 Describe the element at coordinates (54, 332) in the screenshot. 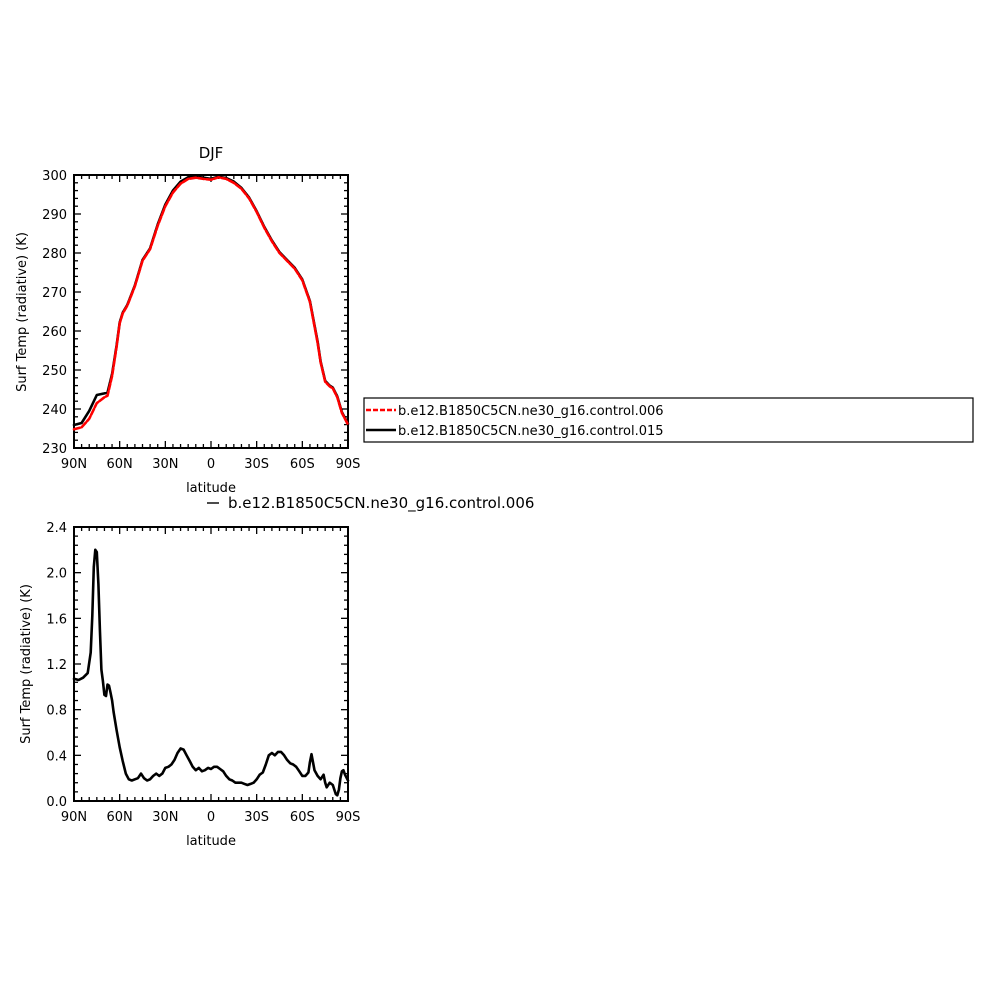

I see `top-y-tick-label: 260` at that location.